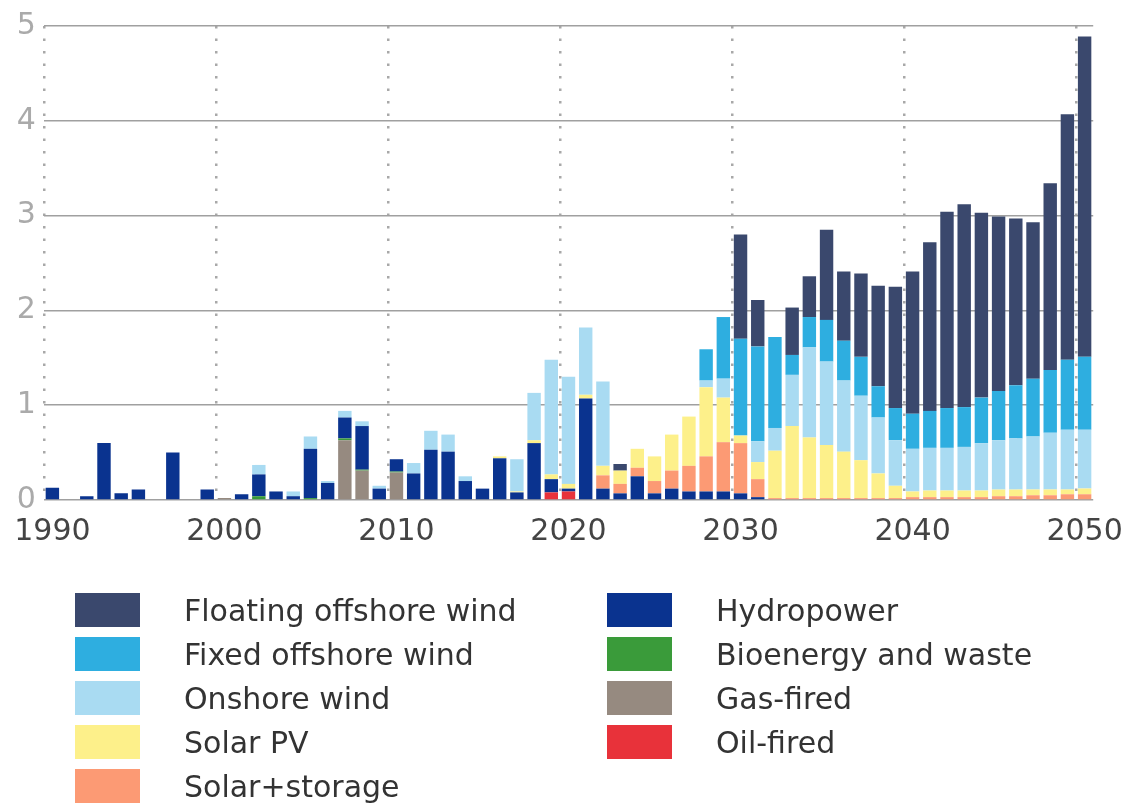 This screenshot has width=1137, height=806. I want to click on legend-label: Hydropower, so click(807, 610).